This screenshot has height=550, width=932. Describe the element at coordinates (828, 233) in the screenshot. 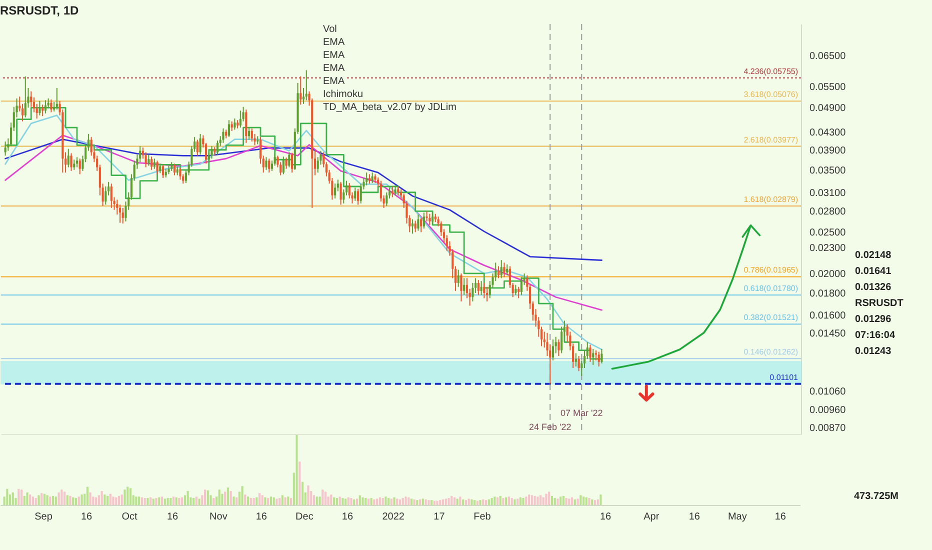

I see `y-tick-label: 0.02500` at that location.